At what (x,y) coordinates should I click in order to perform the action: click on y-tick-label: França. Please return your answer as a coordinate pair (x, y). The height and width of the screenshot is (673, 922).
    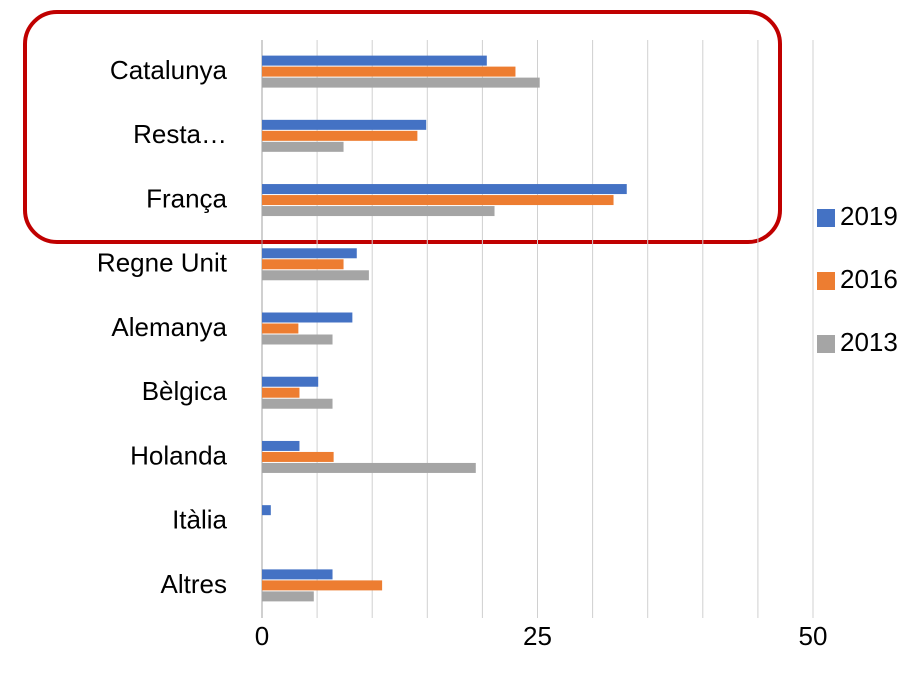
    Looking at the image, I should click on (186, 198).